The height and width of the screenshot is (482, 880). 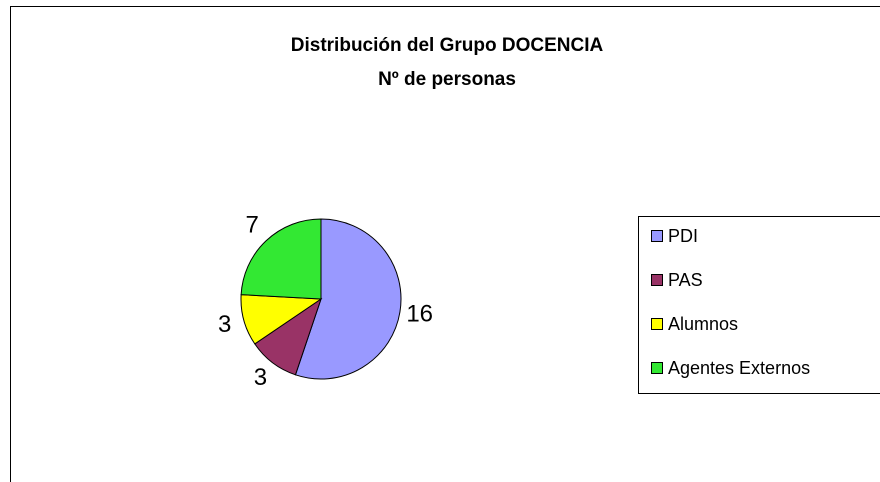 What do you see at coordinates (739, 368) in the screenshot?
I see `legend-label: Agentes Externos` at bounding box center [739, 368].